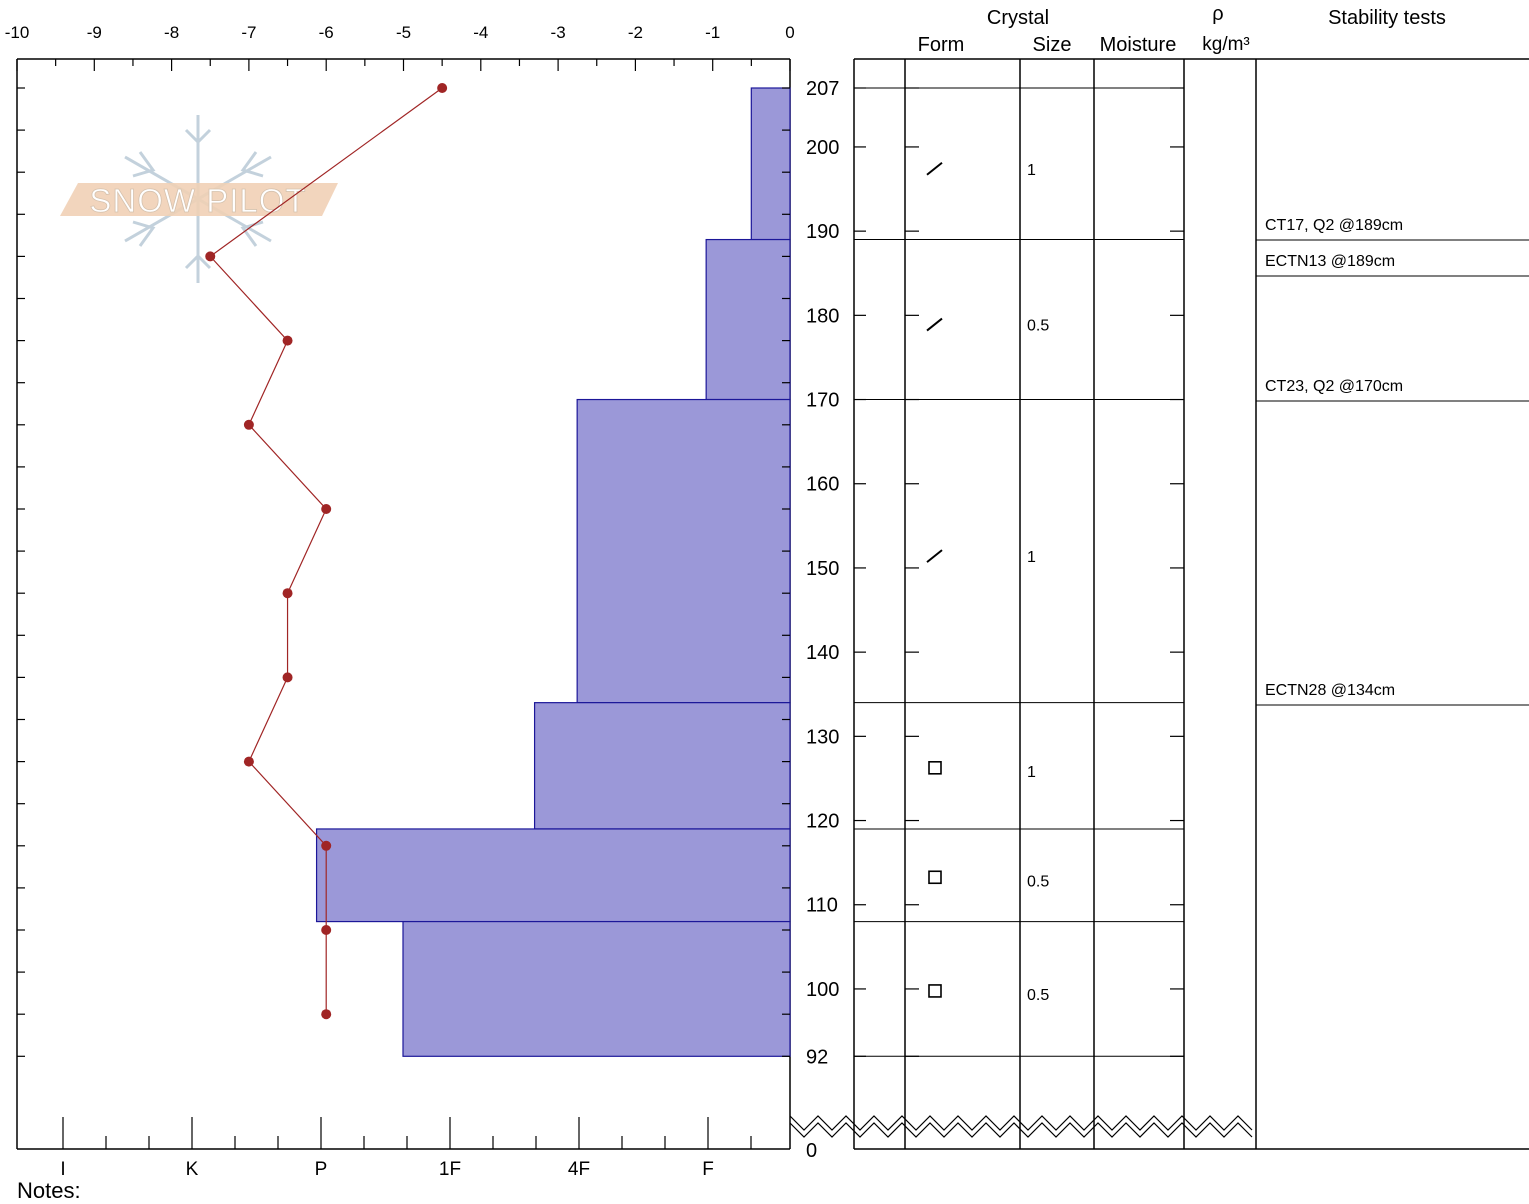 The height and width of the screenshot is (1204, 1529). I want to click on hardness-tick-label: K, so click(192, 1169).